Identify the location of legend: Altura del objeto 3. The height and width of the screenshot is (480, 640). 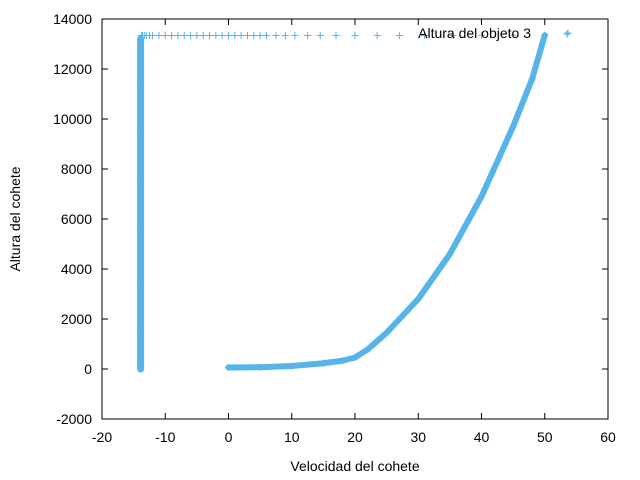
(495, 33).